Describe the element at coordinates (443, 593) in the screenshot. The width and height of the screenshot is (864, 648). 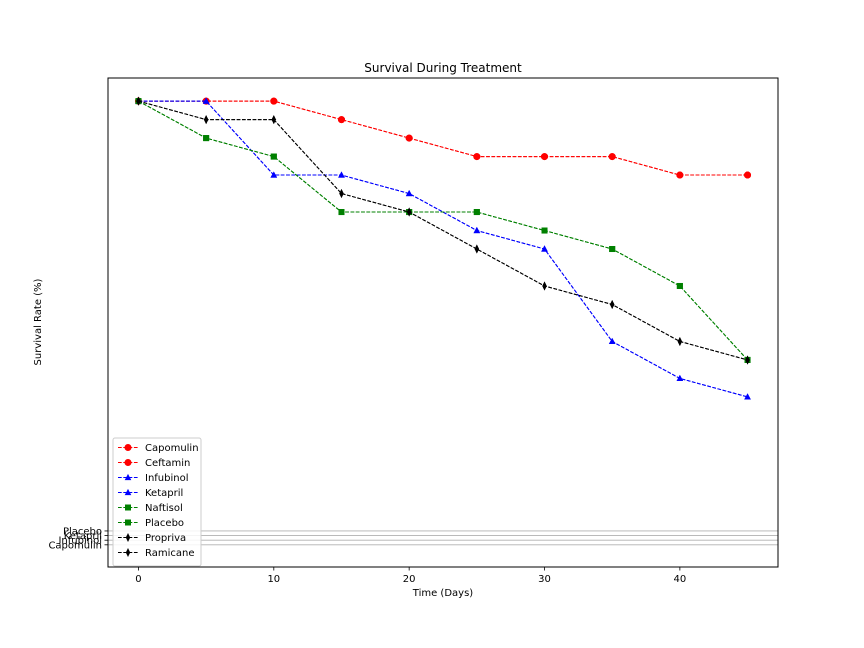
I see `x-axis-label: Time (Days)` at that location.